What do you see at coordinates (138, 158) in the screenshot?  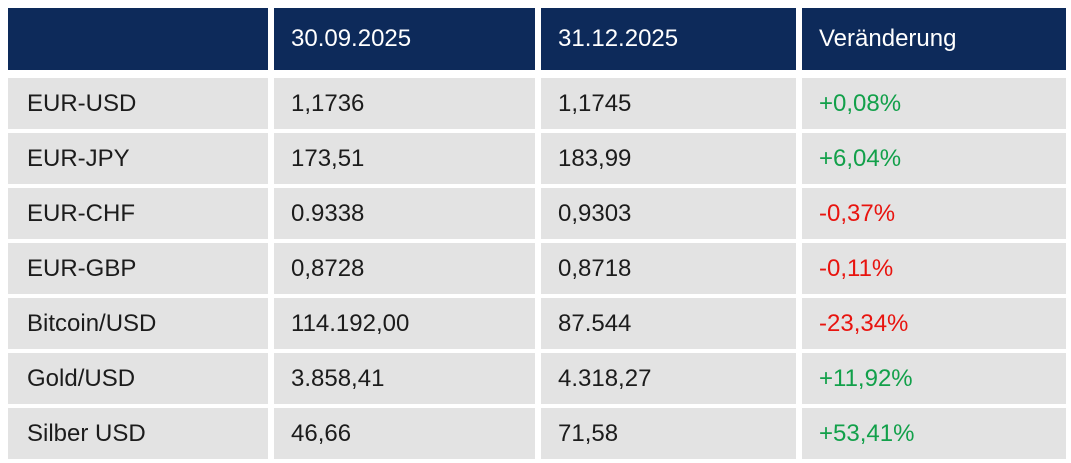 I see `instrument-label: EUR-JPY` at bounding box center [138, 158].